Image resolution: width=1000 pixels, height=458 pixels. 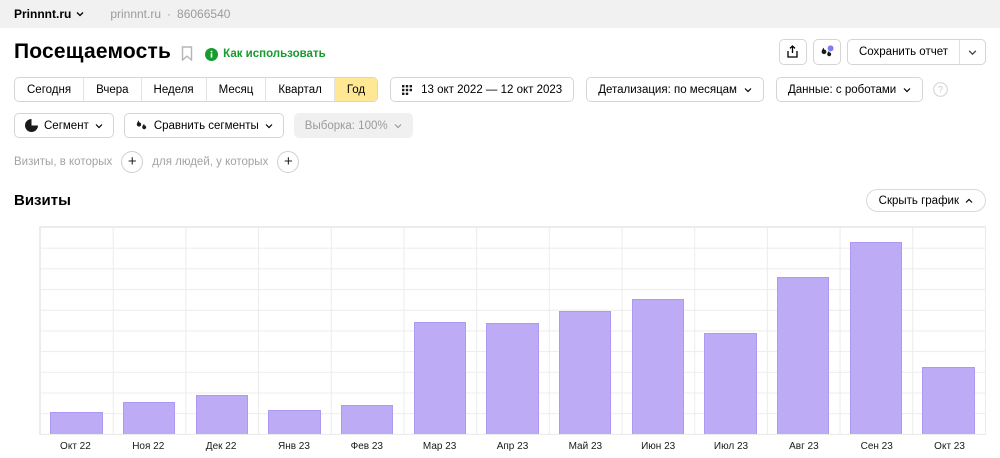 I want to click on counter-switcher: Prinnnt.ru, so click(x=49, y=14).